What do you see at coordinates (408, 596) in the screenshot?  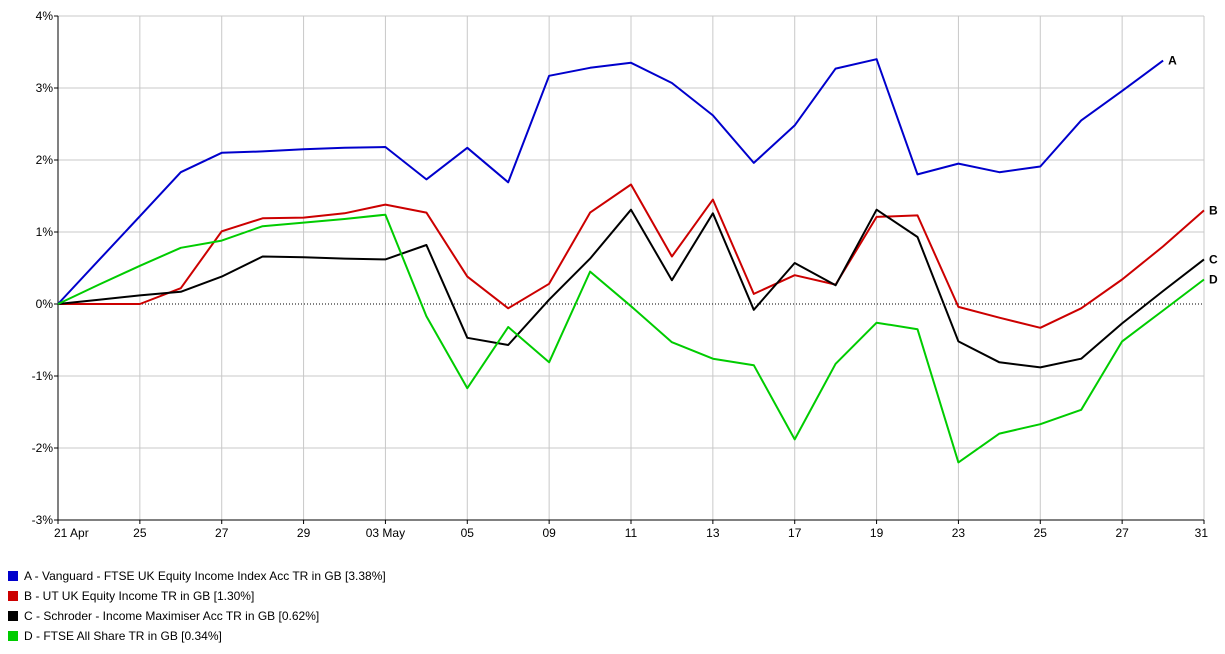 I see `legend-item: B - UT UK Equity Income TR in GB [1.30%]` at bounding box center [408, 596].